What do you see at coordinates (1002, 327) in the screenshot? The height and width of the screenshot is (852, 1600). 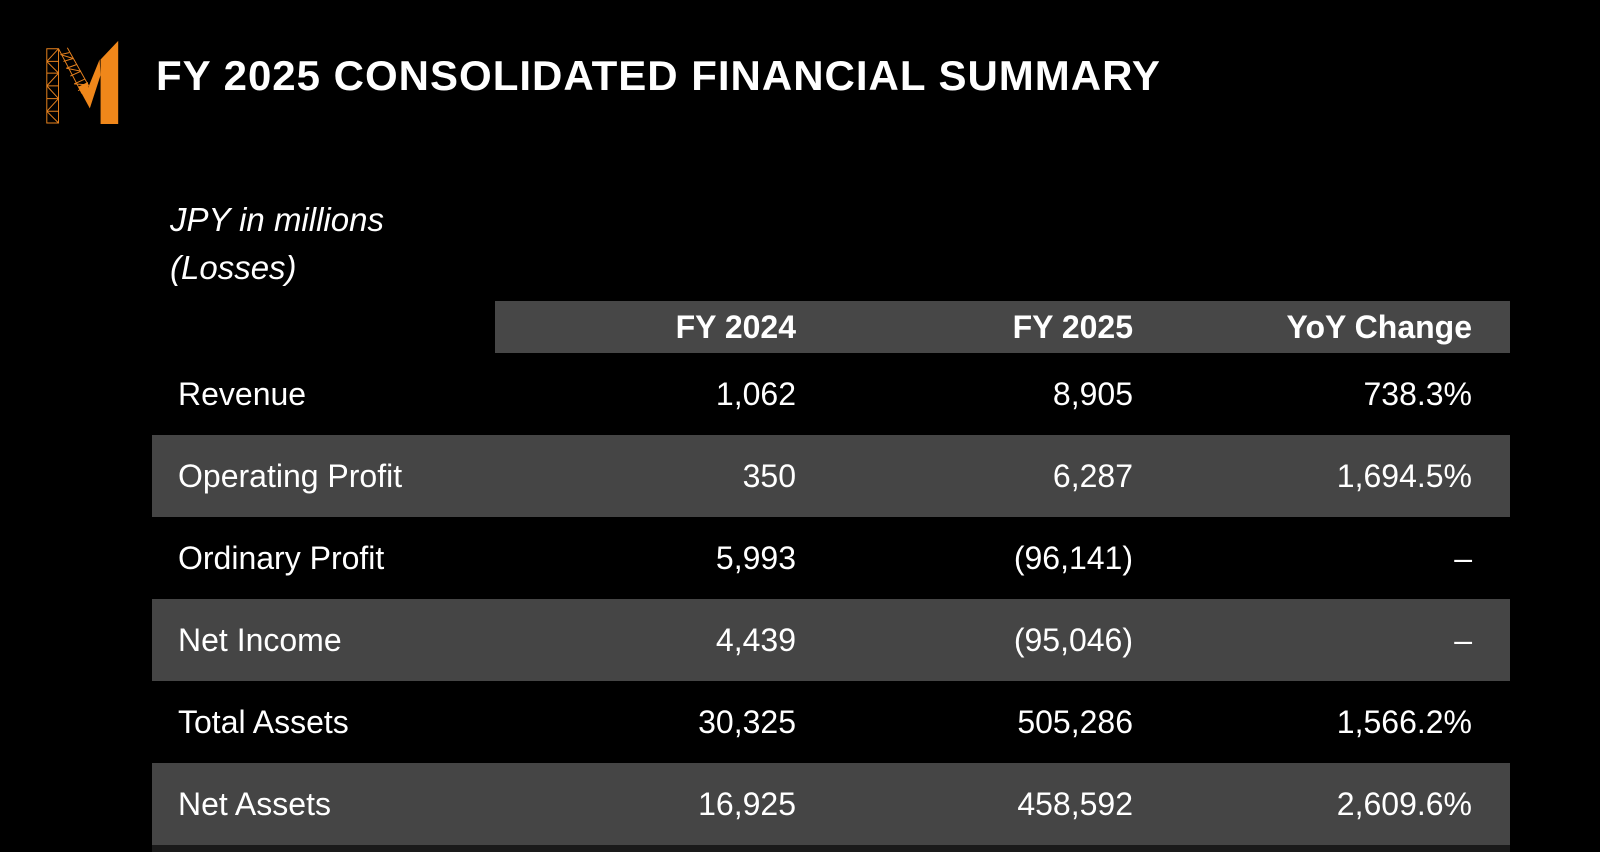 I see `table-header-row: FY 2024 FY 2025 YoY Change` at bounding box center [1002, 327].